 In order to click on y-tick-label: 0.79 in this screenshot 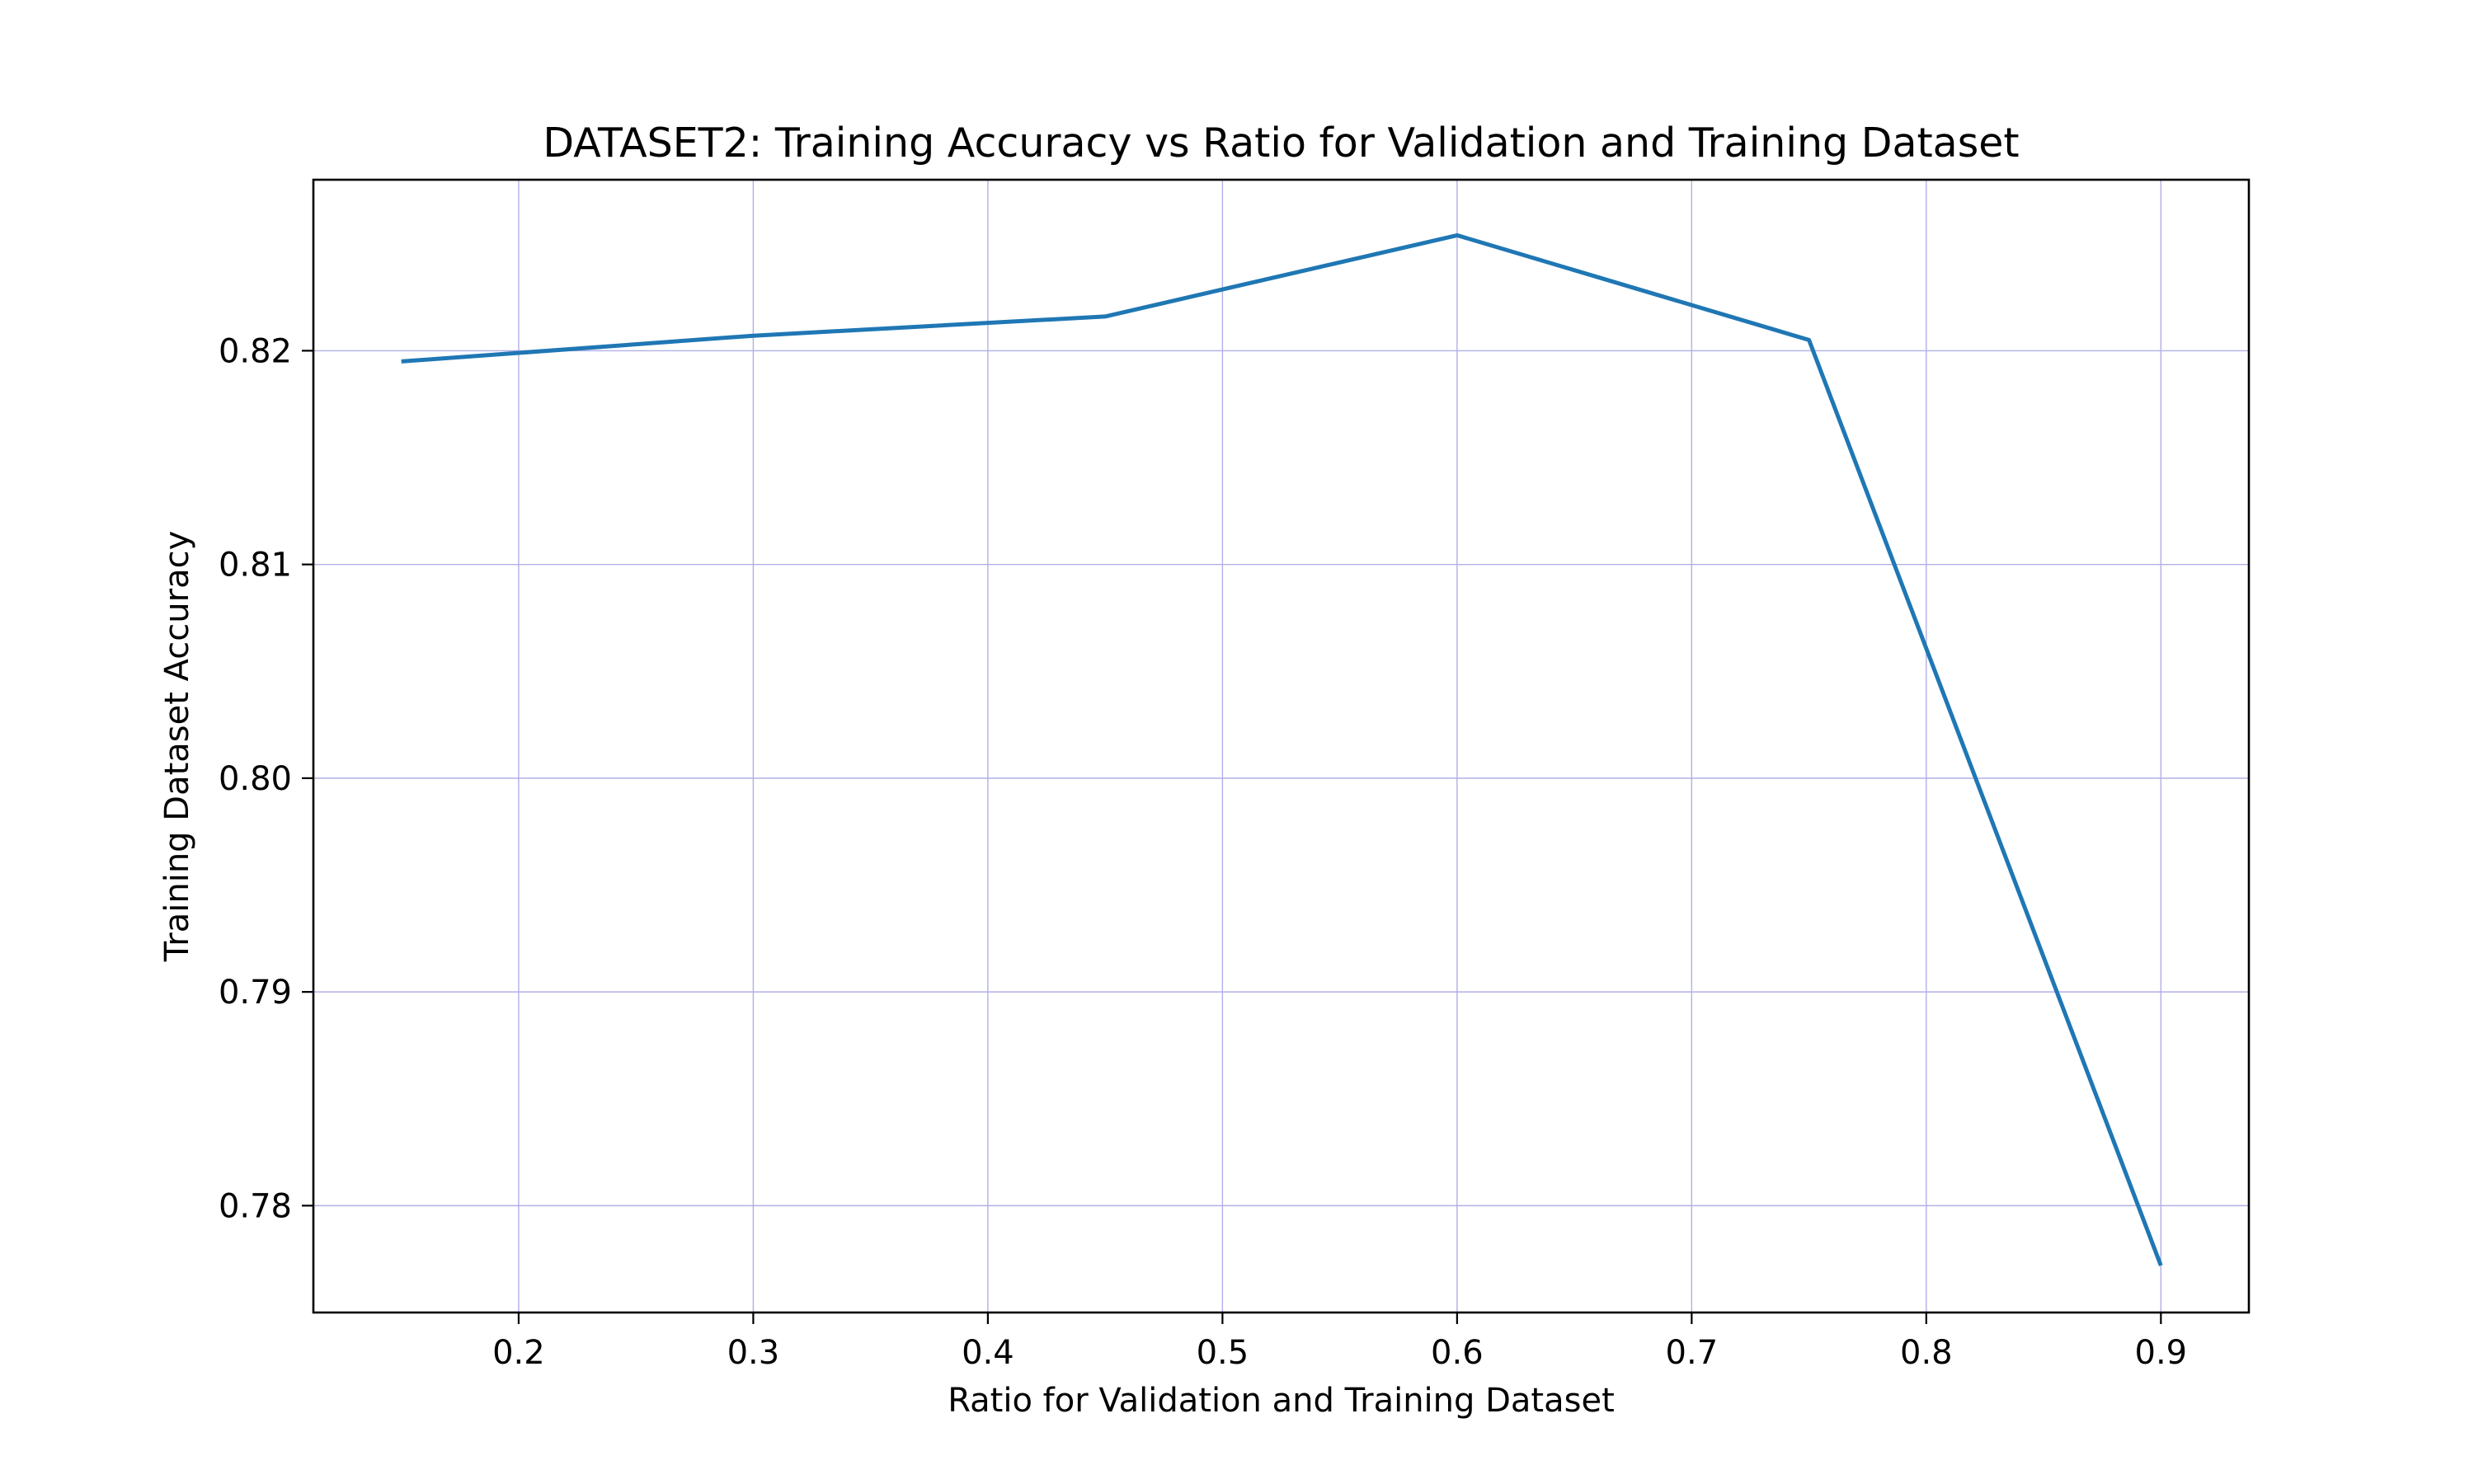, I will do `click(255, 993)`.